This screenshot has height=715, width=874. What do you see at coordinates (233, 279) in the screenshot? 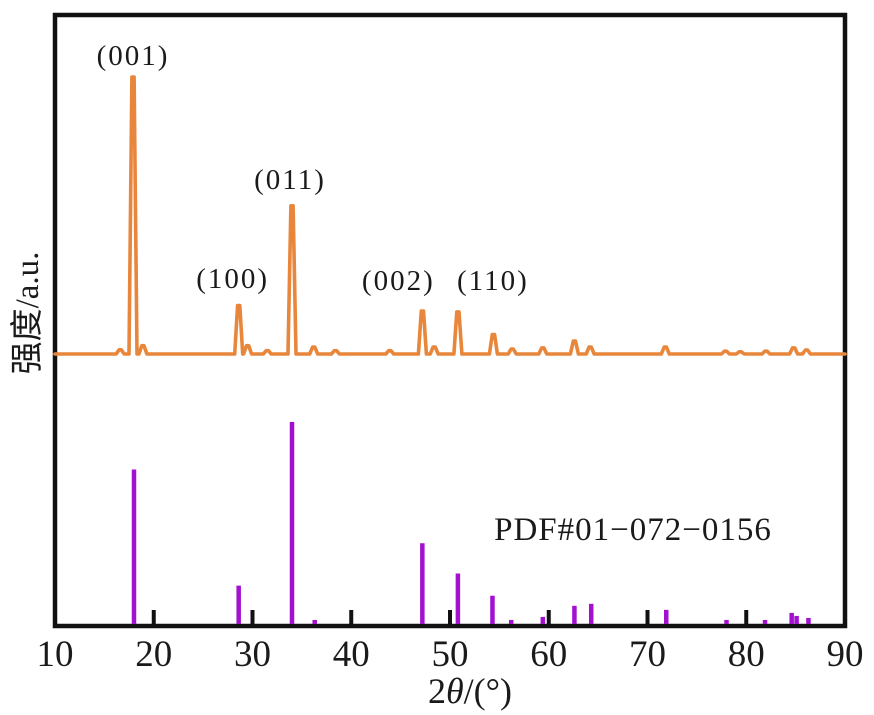
I see `peak-hkl-label: (100)` at bounding box center [233, 279].